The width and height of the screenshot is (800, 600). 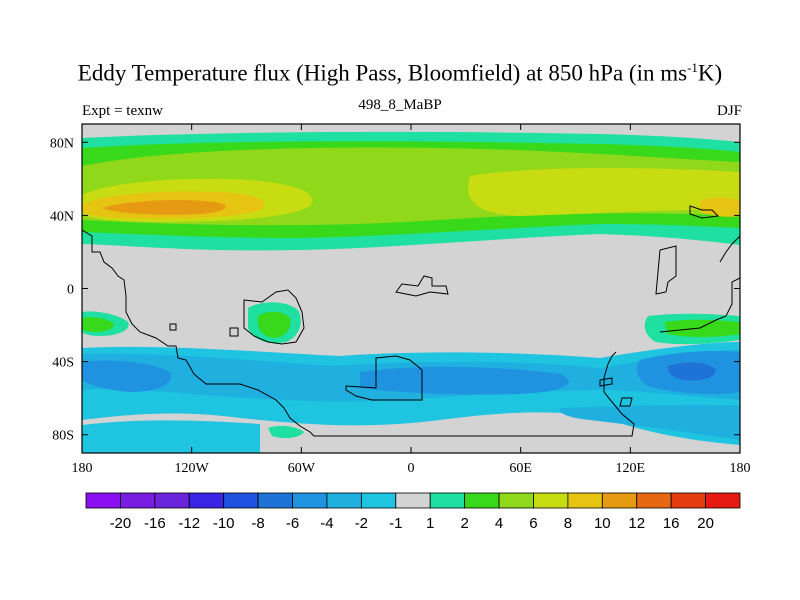 I want to click on coast-samerica, so click(x=274, y=317).